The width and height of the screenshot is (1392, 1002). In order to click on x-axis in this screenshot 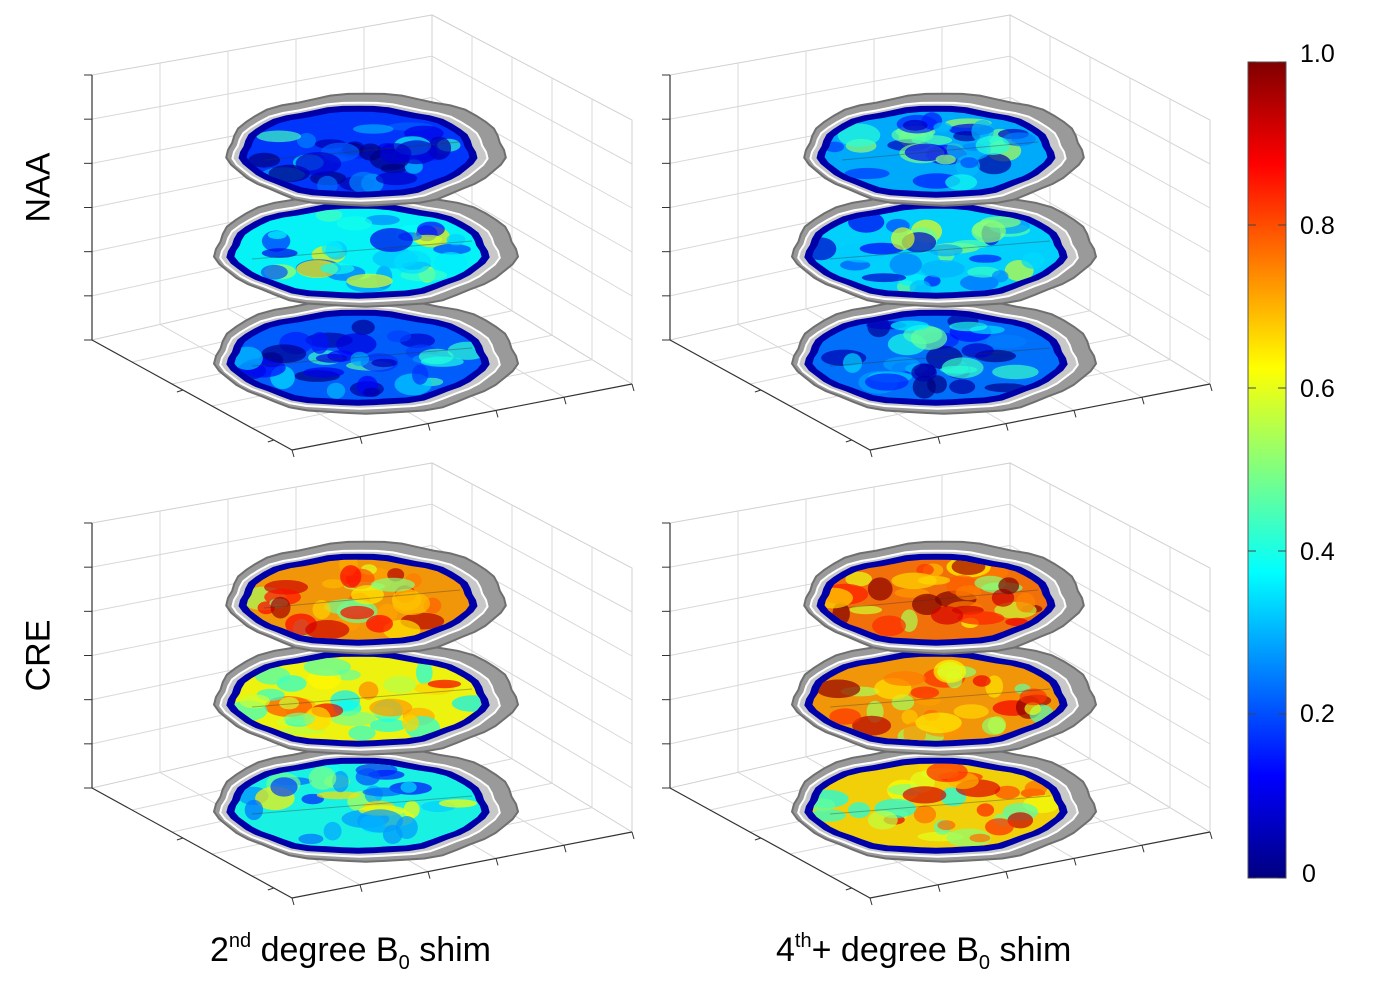, I will do `click(770, 843)`.